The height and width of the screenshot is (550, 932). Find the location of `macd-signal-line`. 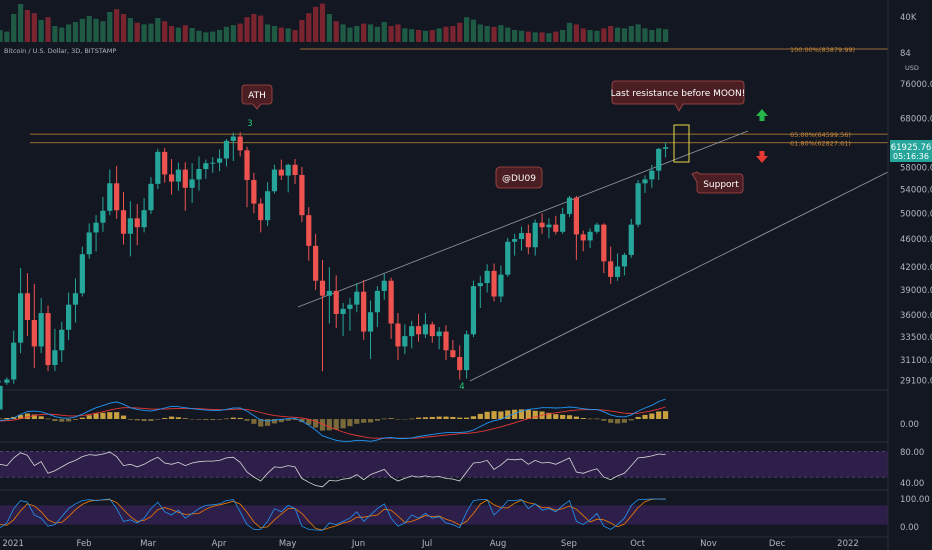

macd-signal-line is located at coordinates (333, 422).